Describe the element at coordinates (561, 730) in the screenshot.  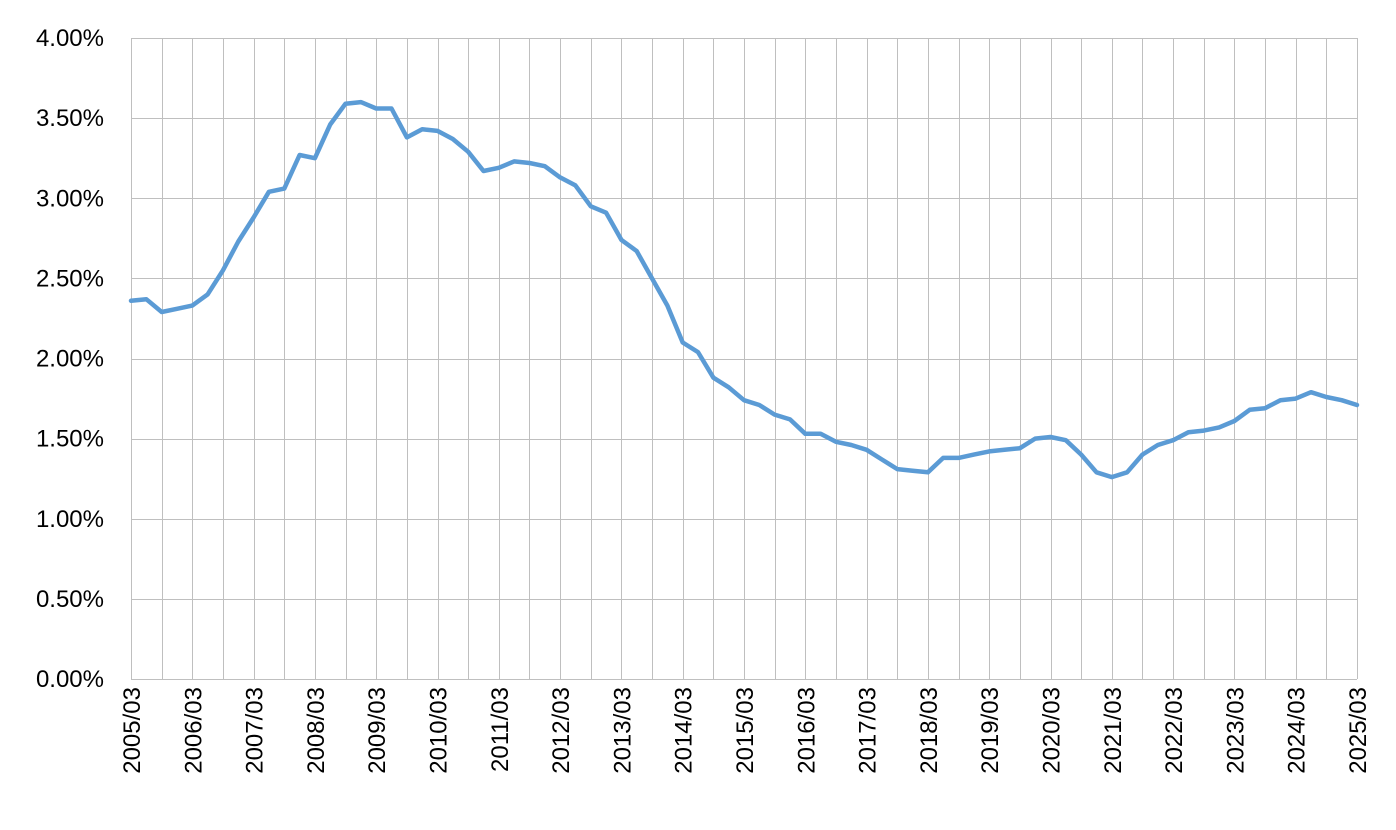
I see `x-tick-label: 2012/03` at that location.